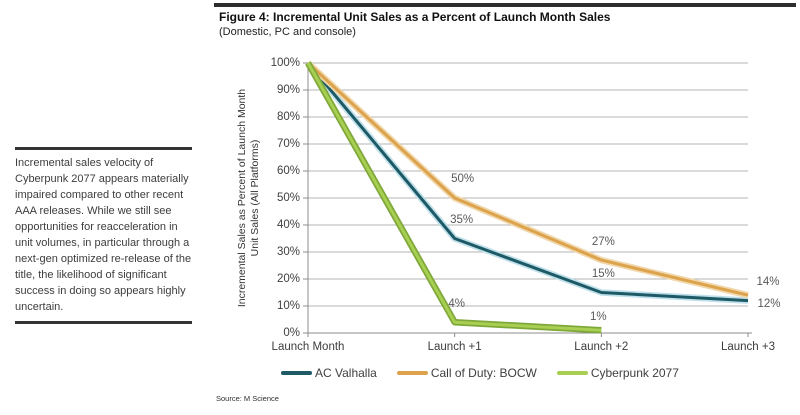 The width and height of the screenshot is (800, 415). What do you see at coordinates (412, 373) in the screenshot?
I see `legend-swatch-call-of-duty-bocw` at bounding box center [412, 373].